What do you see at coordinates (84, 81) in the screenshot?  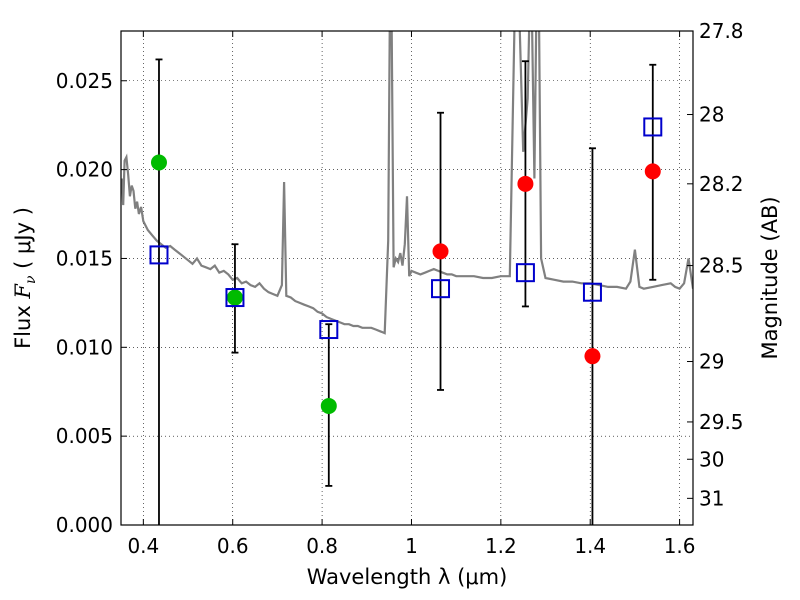 I see `y-tick-label: 0.025` at bounding box center [84, 81].